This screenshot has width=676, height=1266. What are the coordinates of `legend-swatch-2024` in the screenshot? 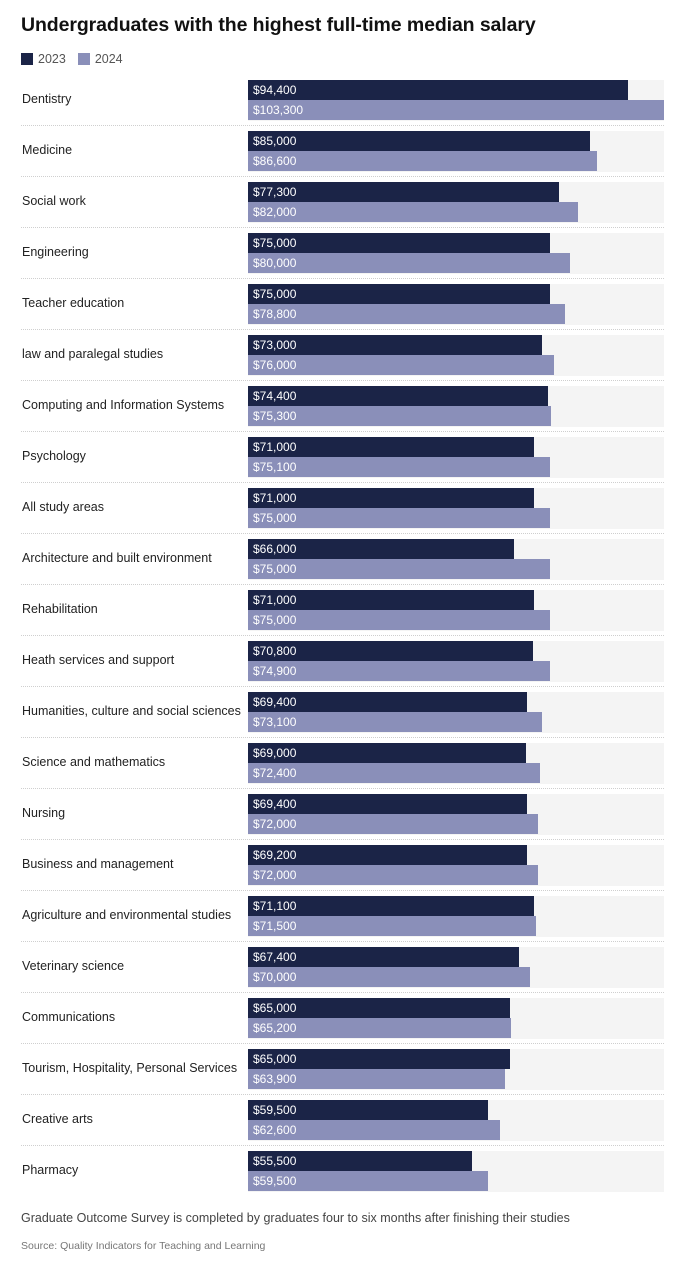 It's located at (83, 59).